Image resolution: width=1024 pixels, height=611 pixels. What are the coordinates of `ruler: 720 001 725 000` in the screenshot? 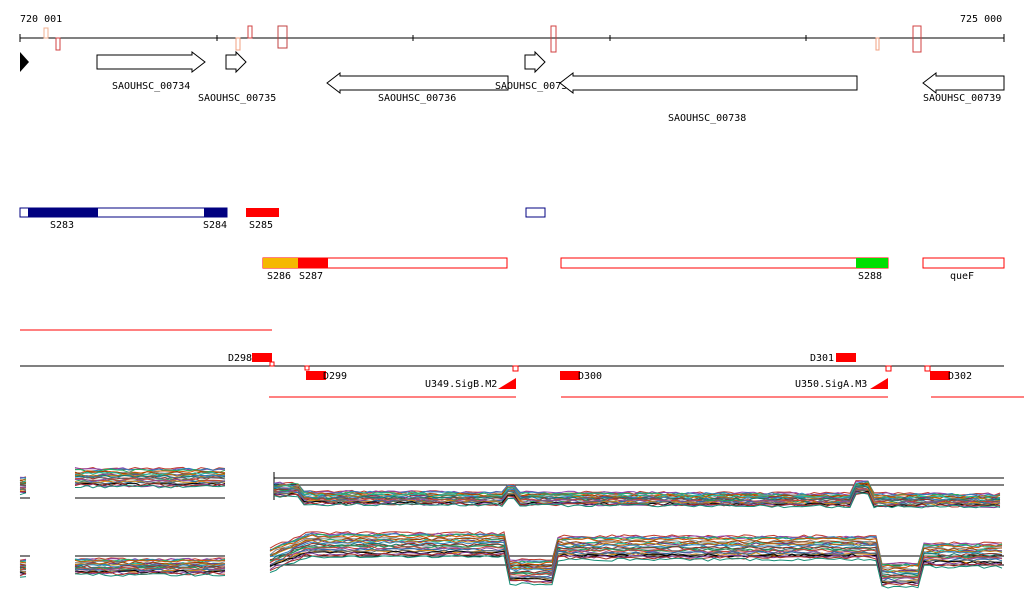 It's located at (512, 43).